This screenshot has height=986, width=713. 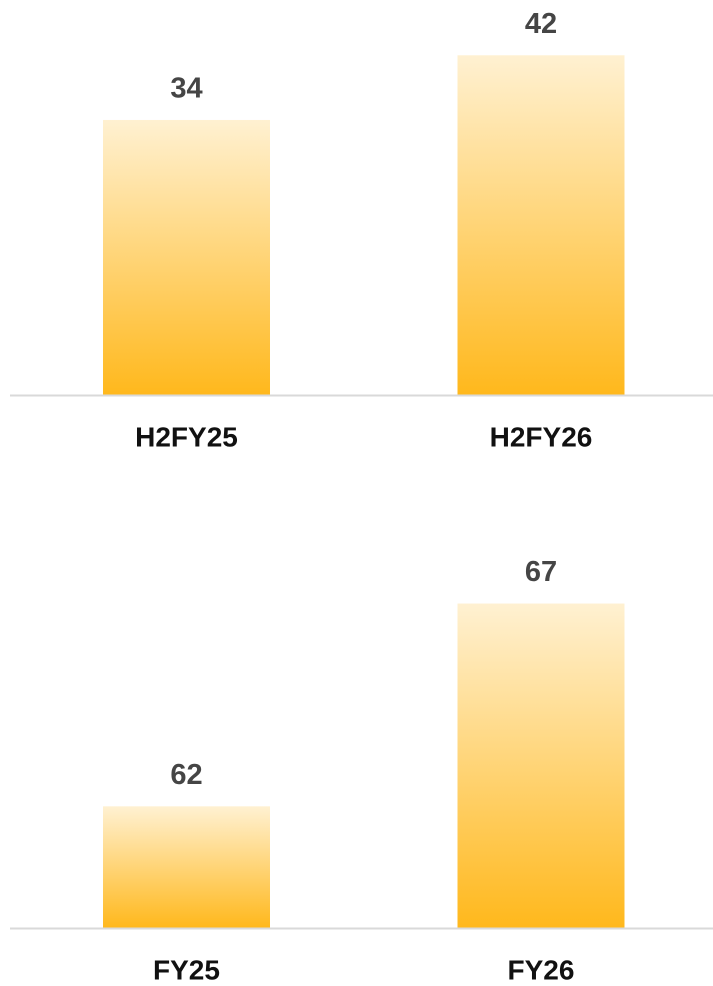 I want to click on value-label: 67, so click(x=541, y=572).